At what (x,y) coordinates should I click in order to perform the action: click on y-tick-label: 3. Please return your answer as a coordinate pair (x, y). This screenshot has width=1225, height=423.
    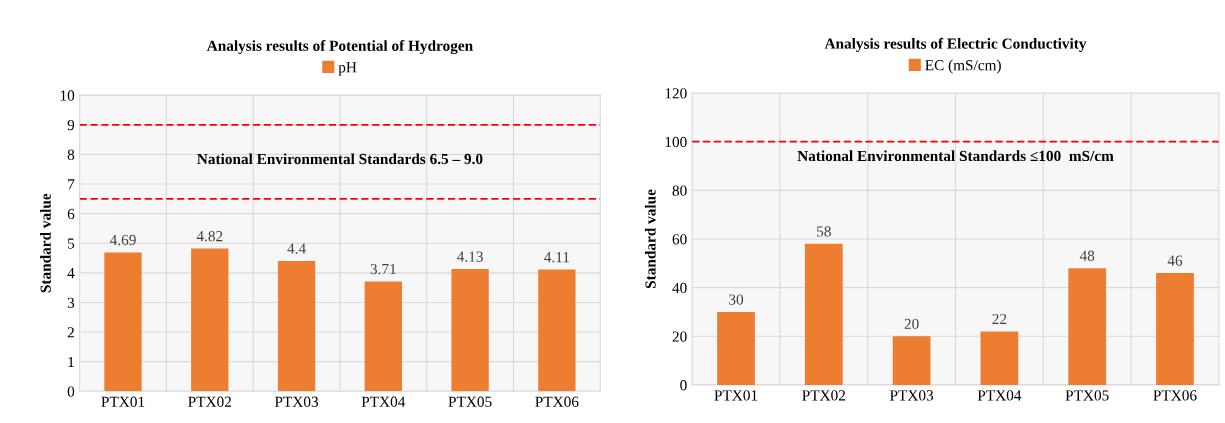
    Looking at the image, I should click on (71, 302).